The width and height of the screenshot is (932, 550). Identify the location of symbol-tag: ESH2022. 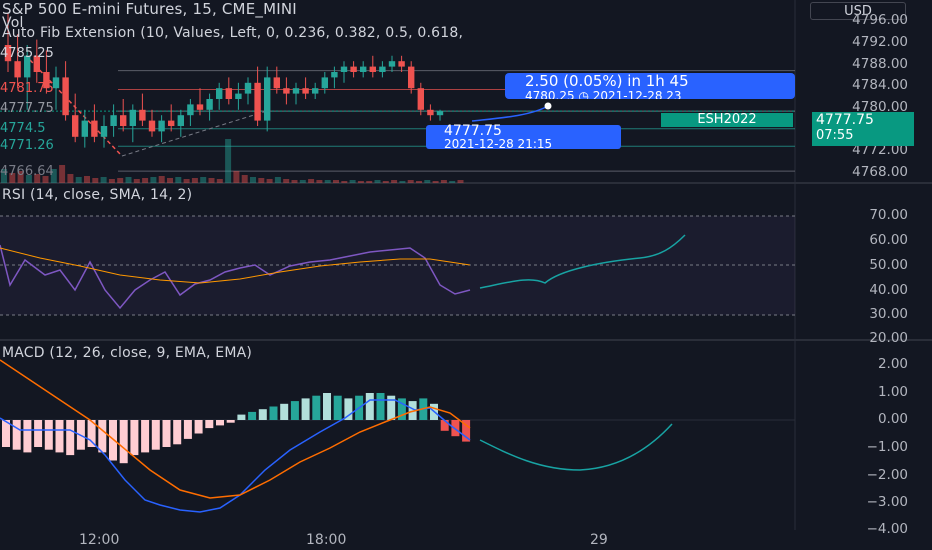
(727, 120).